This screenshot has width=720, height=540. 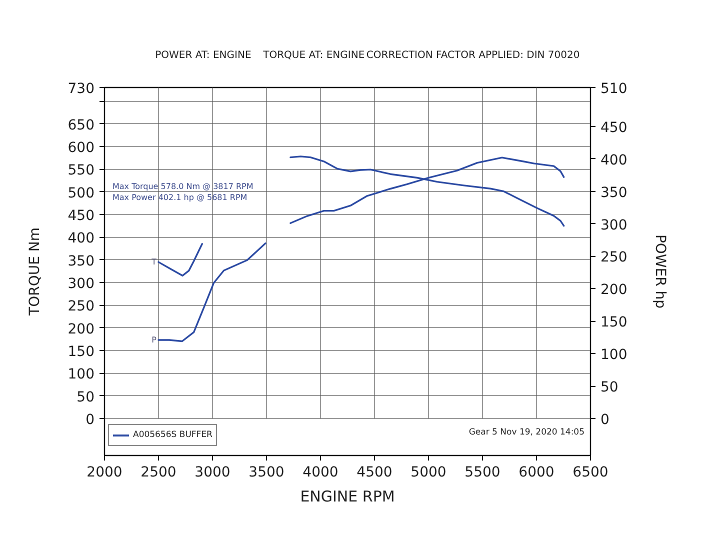 I want to click on y2-tick-label: 350, so click(x=614, y=192).